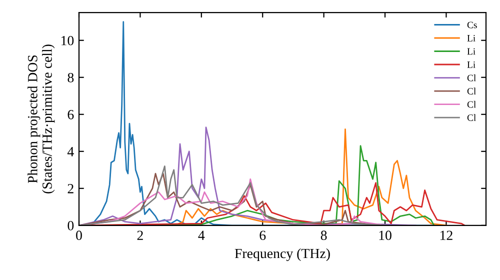  What do you see at coordinates (323, 235) in the screenshot?
I see `x-tick-label: 8` at bounding box center [323, 235].